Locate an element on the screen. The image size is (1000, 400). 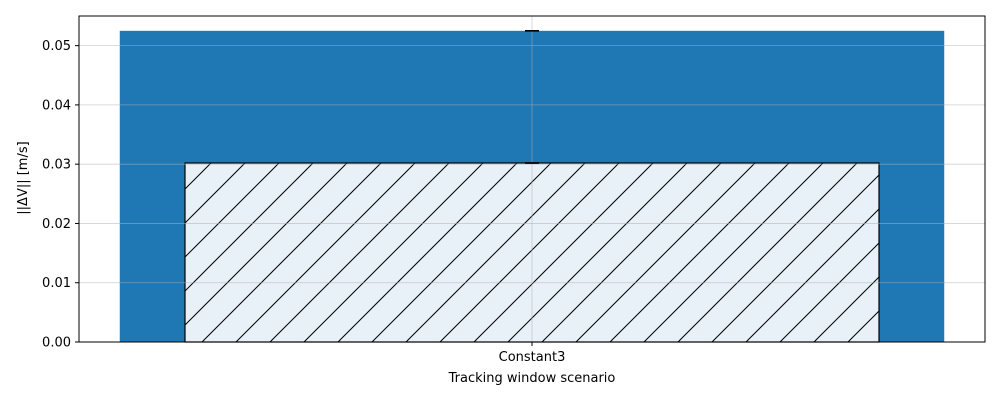
x-axis-title: Tracking window scenario is located at coordinates (532, 378).